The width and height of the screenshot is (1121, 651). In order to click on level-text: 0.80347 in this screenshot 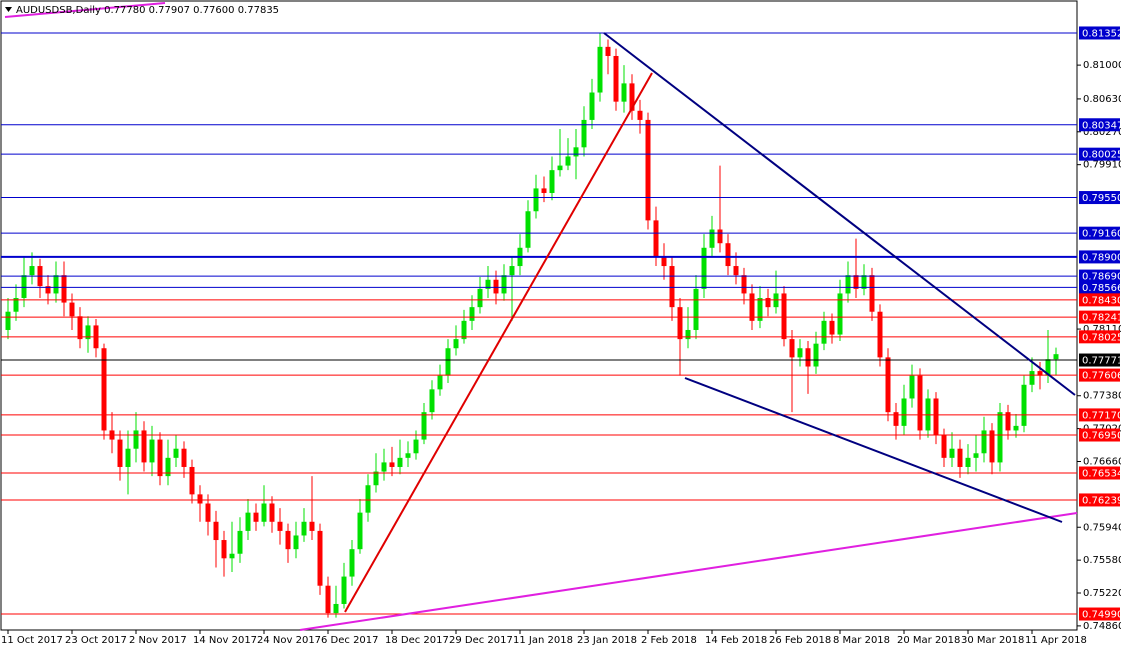, I will do `click(1101, 125)`.